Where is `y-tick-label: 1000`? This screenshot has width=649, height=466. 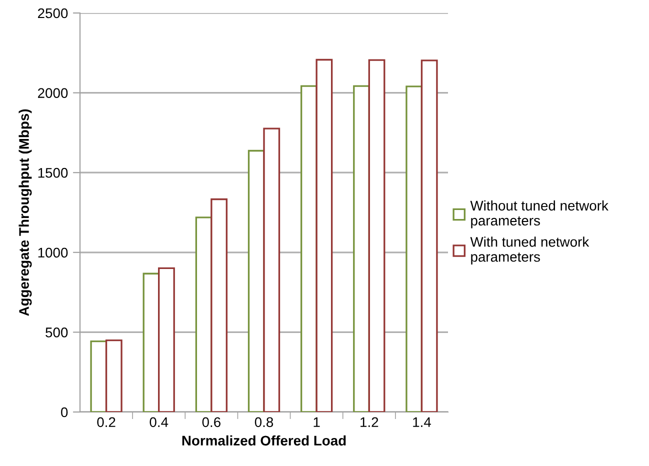
y-tick-label: 1000 is located at coordinates (53, 253).